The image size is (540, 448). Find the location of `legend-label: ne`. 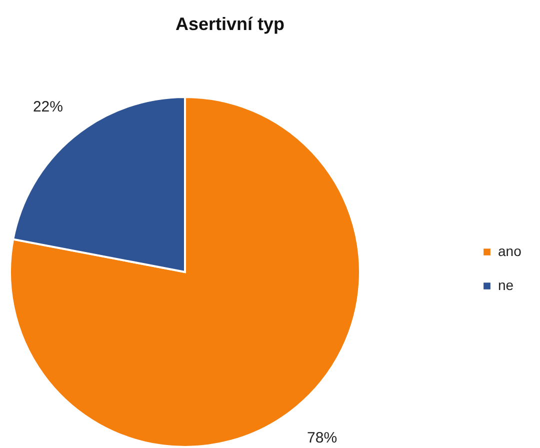

legend-label: ne is located at coordinates (506, 285).